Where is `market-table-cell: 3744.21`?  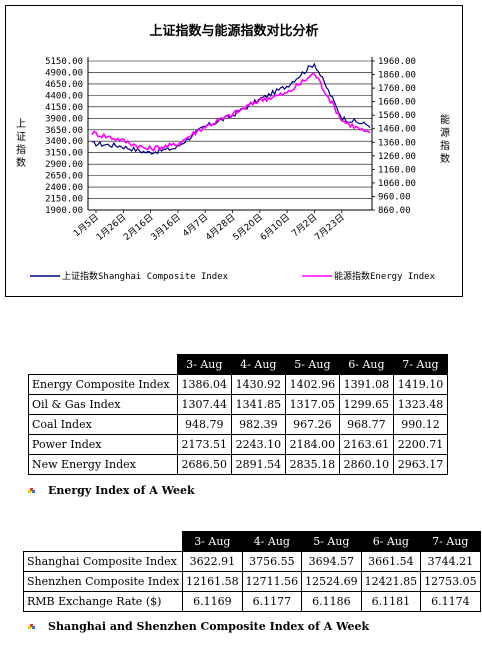
market-table-cell: 3744.21 is located at coordinates (450, 561).